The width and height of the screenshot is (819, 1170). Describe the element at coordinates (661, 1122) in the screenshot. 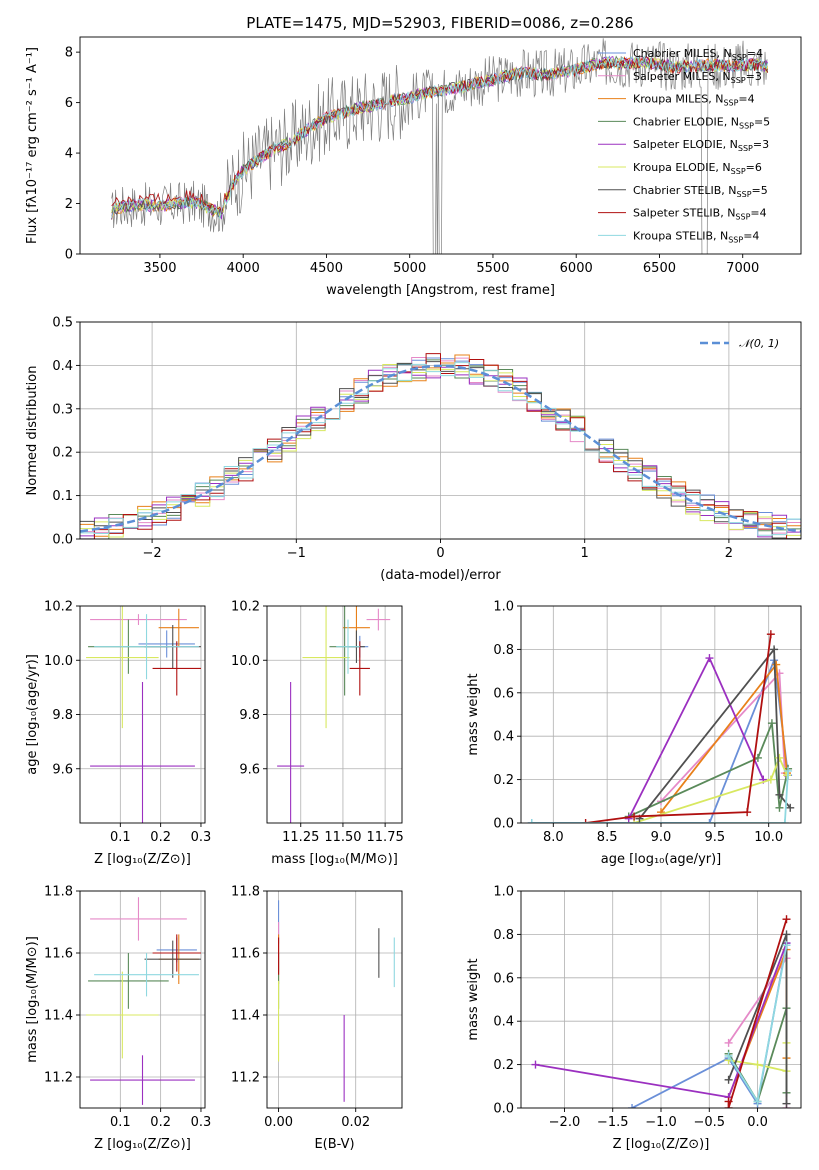

I see `x-tick-label: −1.0` at that location.